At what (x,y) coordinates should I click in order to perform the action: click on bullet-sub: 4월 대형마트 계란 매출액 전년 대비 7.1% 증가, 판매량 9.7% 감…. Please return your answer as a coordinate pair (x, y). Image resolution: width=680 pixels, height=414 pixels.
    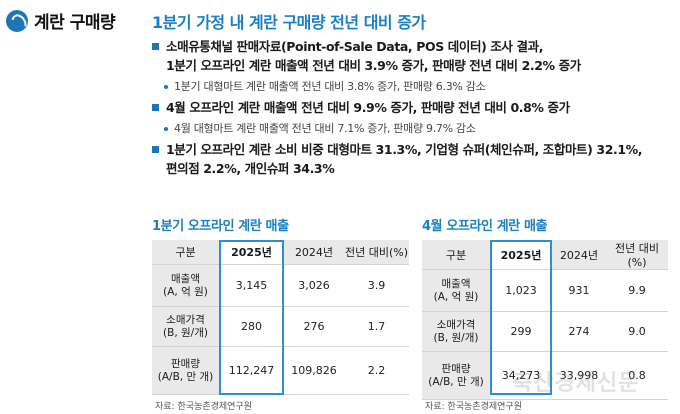
    Looking at the image, I should click on (410, 128).